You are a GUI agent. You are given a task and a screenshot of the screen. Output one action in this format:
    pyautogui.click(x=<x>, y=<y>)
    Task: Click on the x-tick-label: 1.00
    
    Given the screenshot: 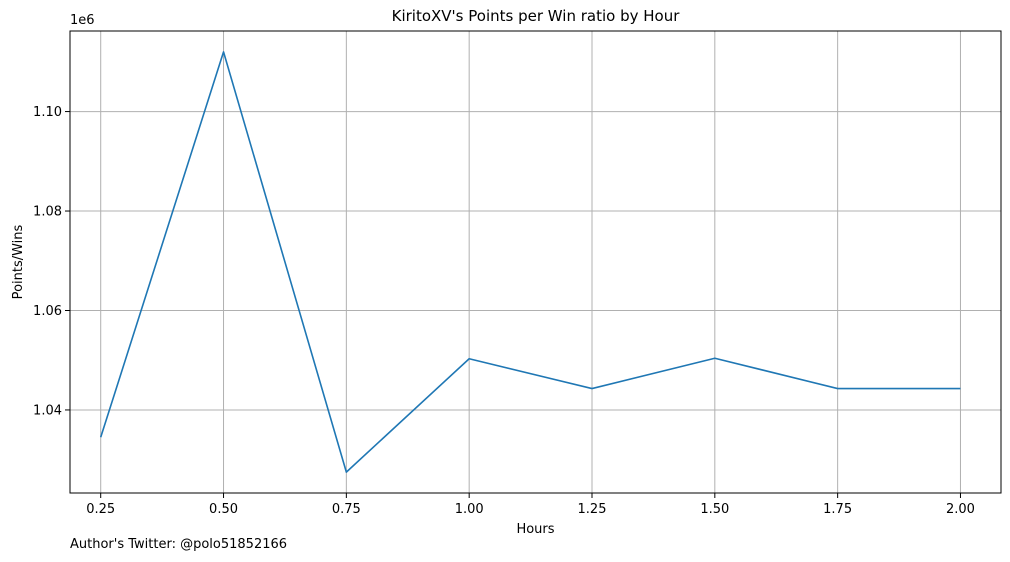 What is the action you would take?
    pyautogui.click(x=469, y=509)
    